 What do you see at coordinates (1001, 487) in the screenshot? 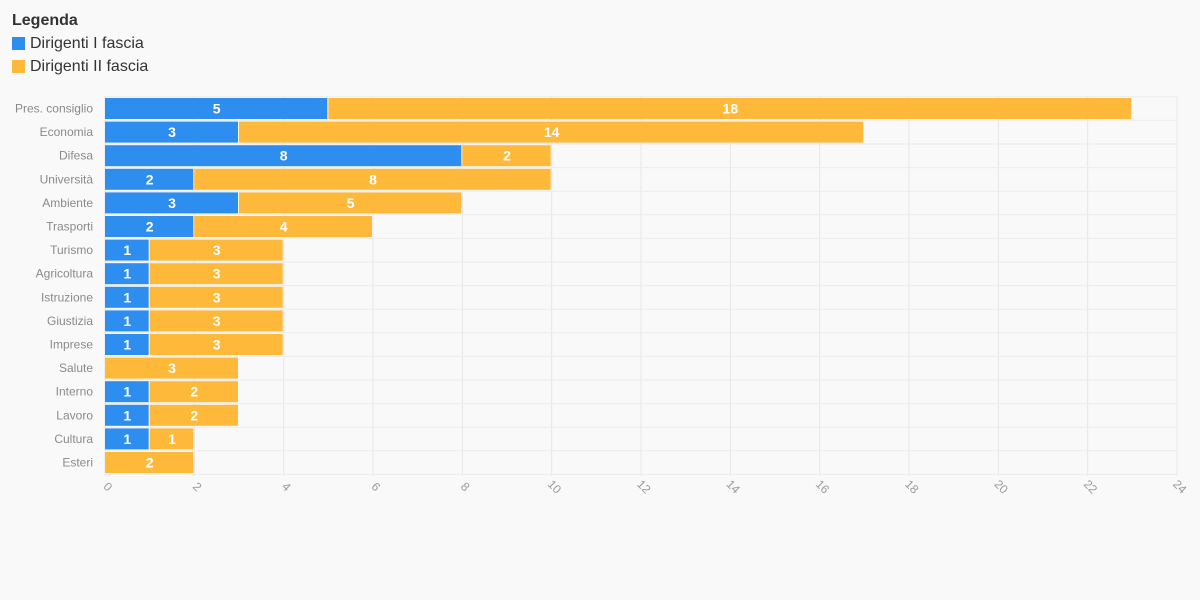
I see `x-tick-label: 20` at bounding box center [1001, 487].